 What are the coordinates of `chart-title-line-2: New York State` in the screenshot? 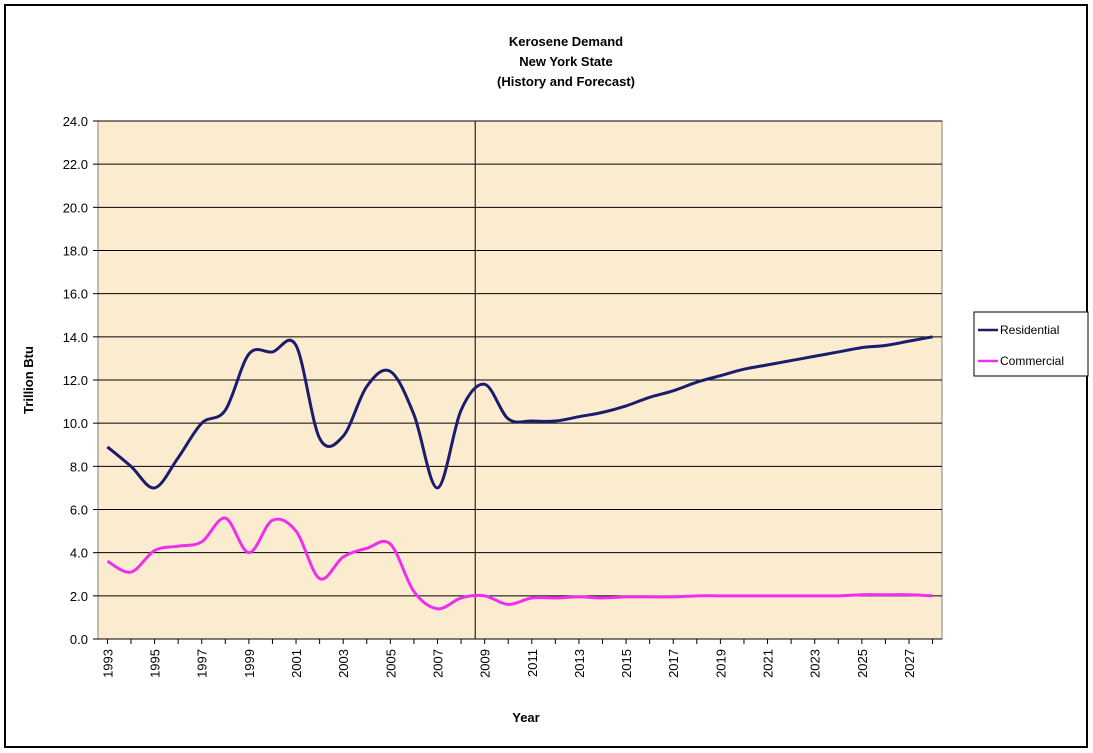 It's located at (565, 61).